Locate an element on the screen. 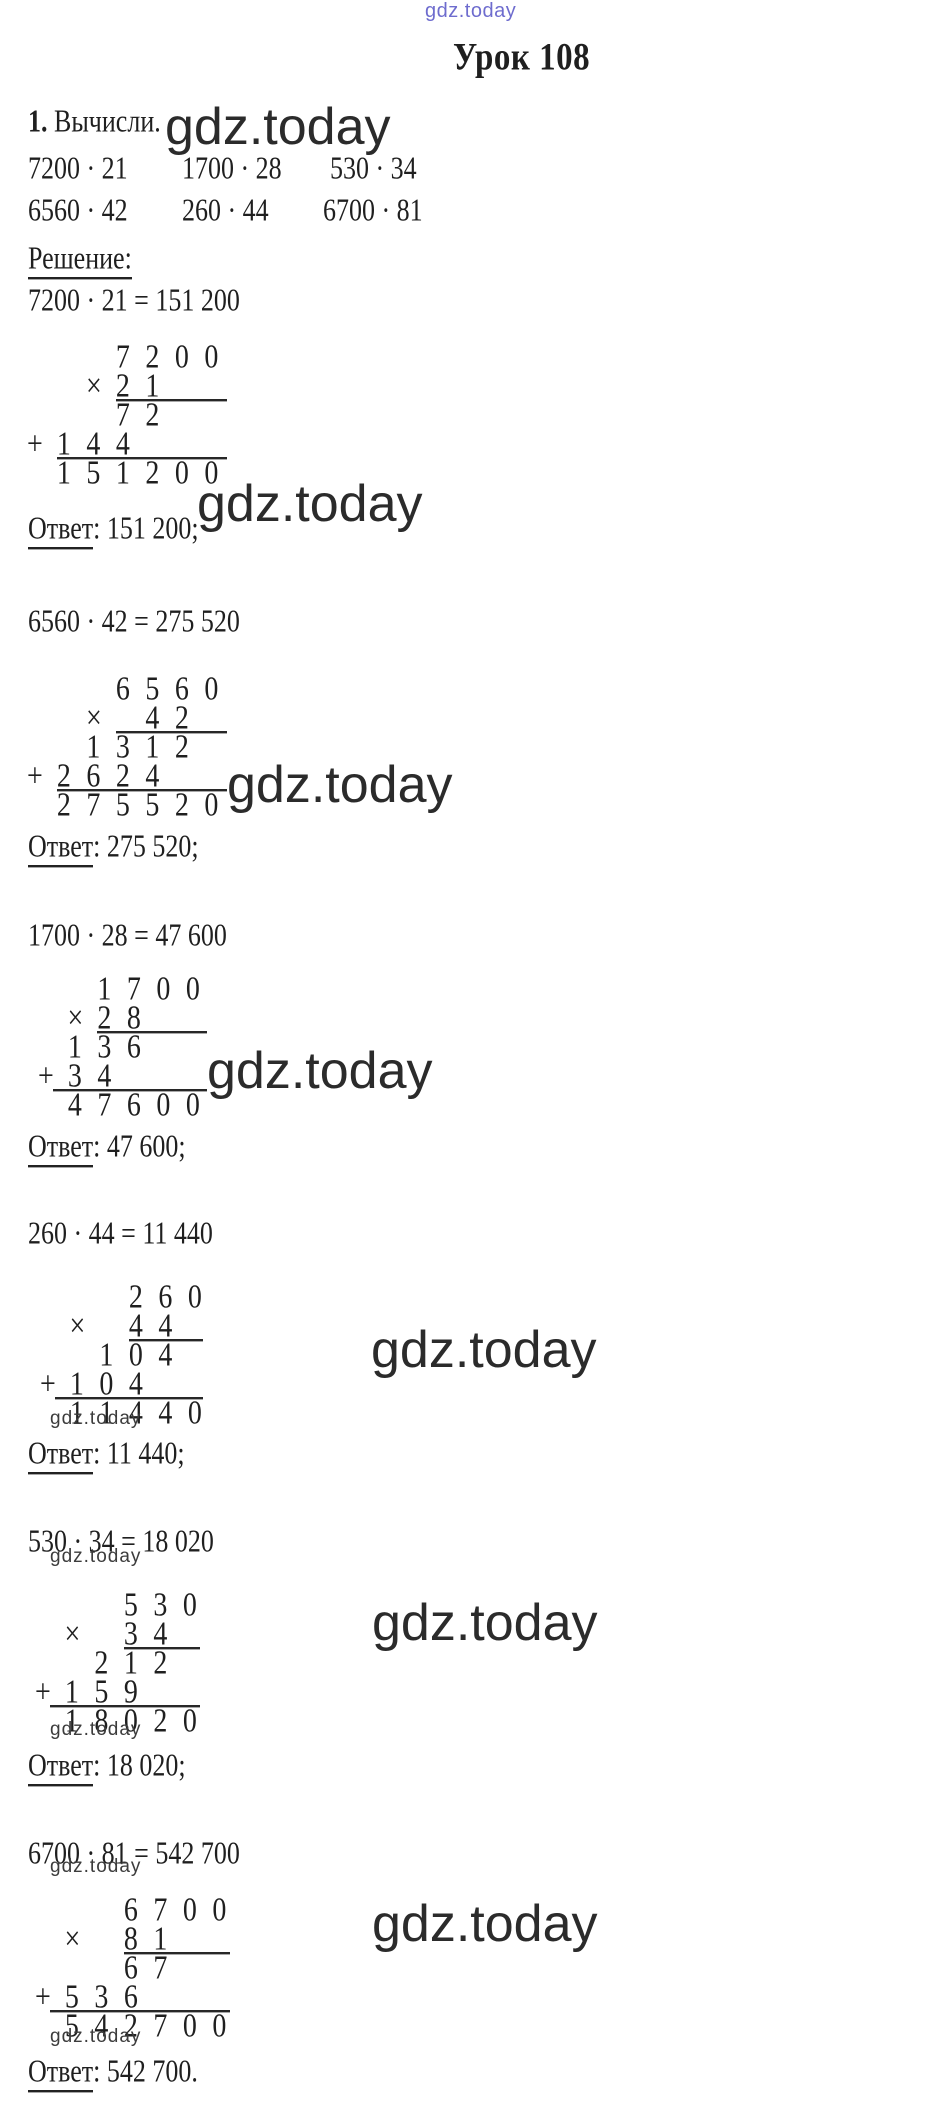 This screenshot has height=2111, width=935. equation-line: 7200 · 21 = 151 200 is located at coordinates (134, 300).